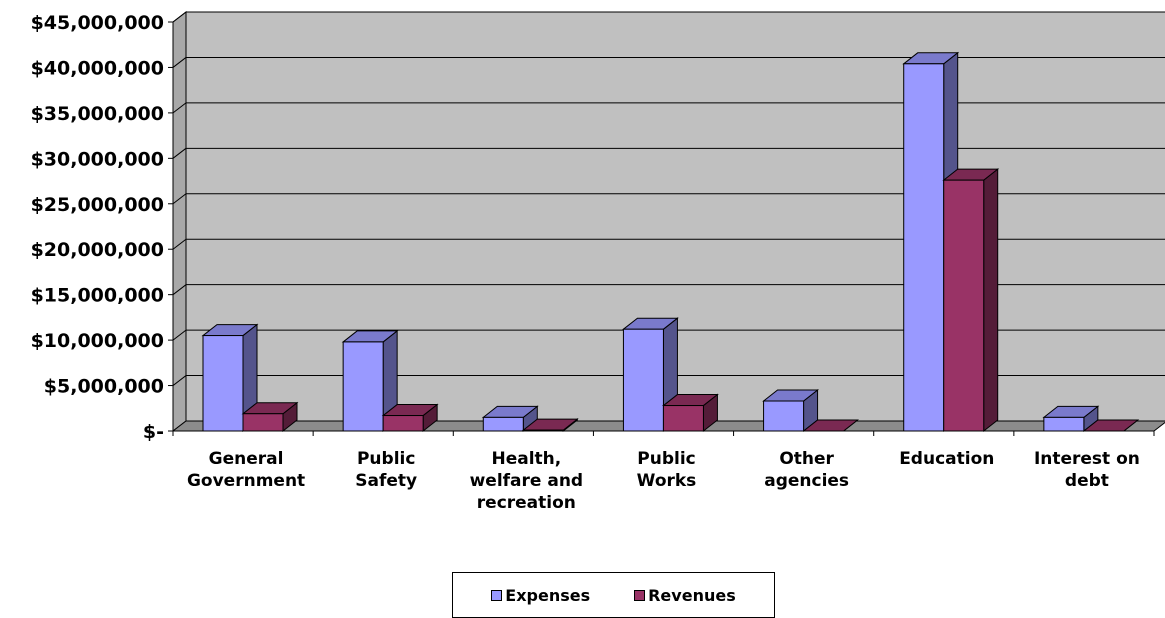  What do you see at coordinates (806, 470) in the screenshot?
I see `x-tick-label: Other agencies` at bounding box center [806, 470].